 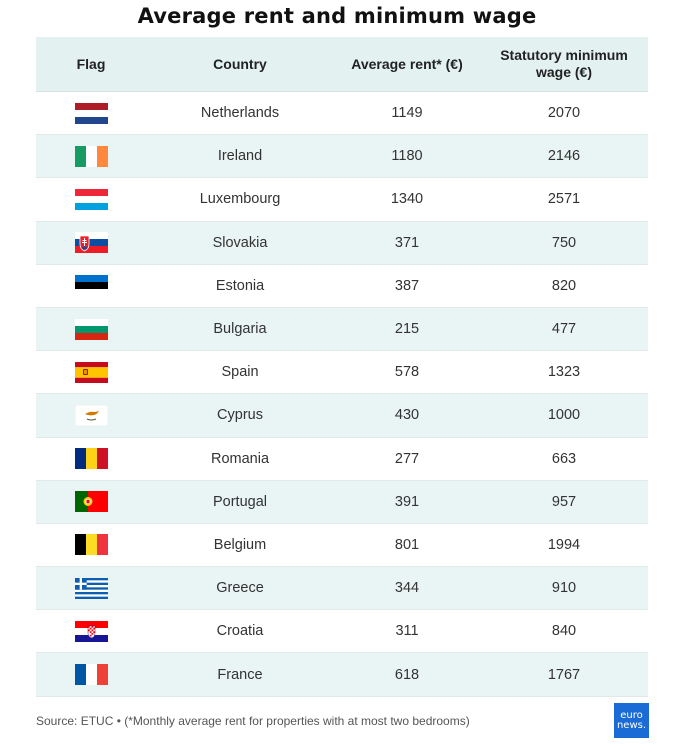 What do you see at coordinates (91, 64) in the screenshot?
I see `header-flag: Flag` at bounding box center [91, 64].